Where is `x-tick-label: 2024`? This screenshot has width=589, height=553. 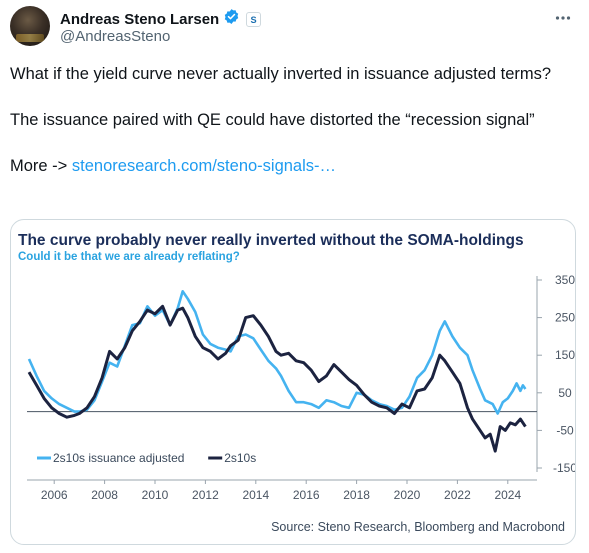
x-tick-label: 2024 is located at coordinates (507, 495).